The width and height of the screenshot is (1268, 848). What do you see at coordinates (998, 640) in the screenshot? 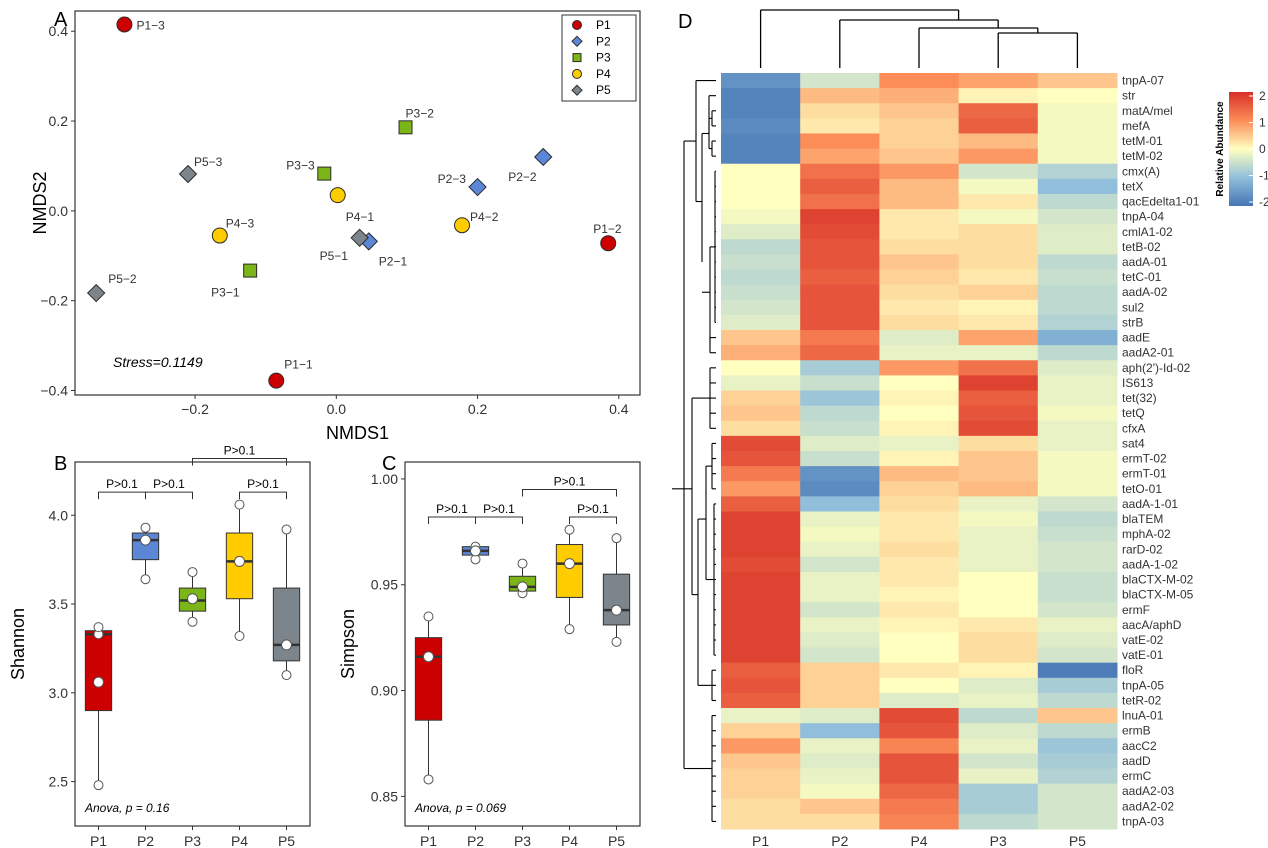
I see `heatmap-cell-vate-02-p3` at bounding box center [998, 640].